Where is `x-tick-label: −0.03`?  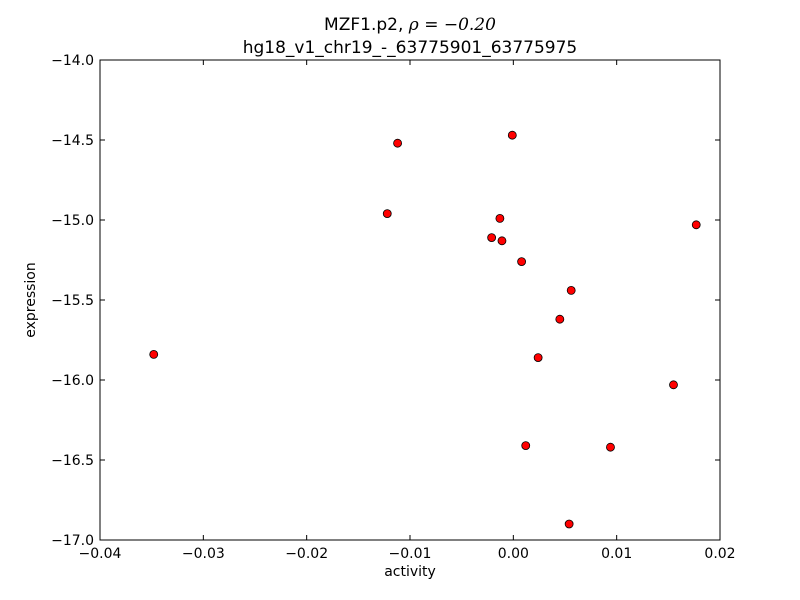 x-tick-label: −0.03 is located at coordinates (203, 554).